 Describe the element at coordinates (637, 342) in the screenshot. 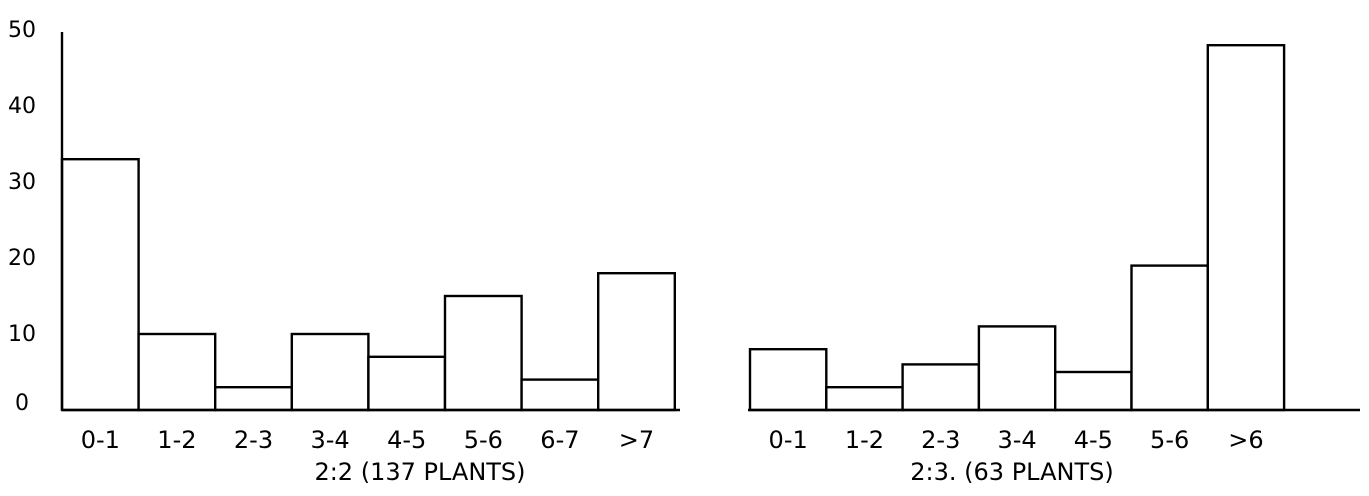

I see `bar->7` at that location.